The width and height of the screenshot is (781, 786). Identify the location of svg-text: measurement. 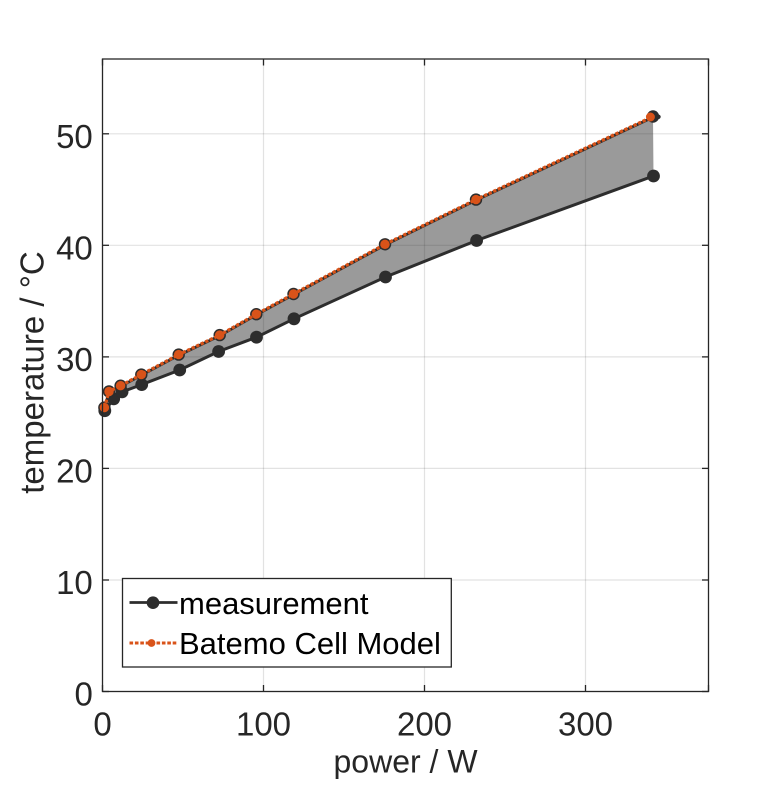
(274, 603).